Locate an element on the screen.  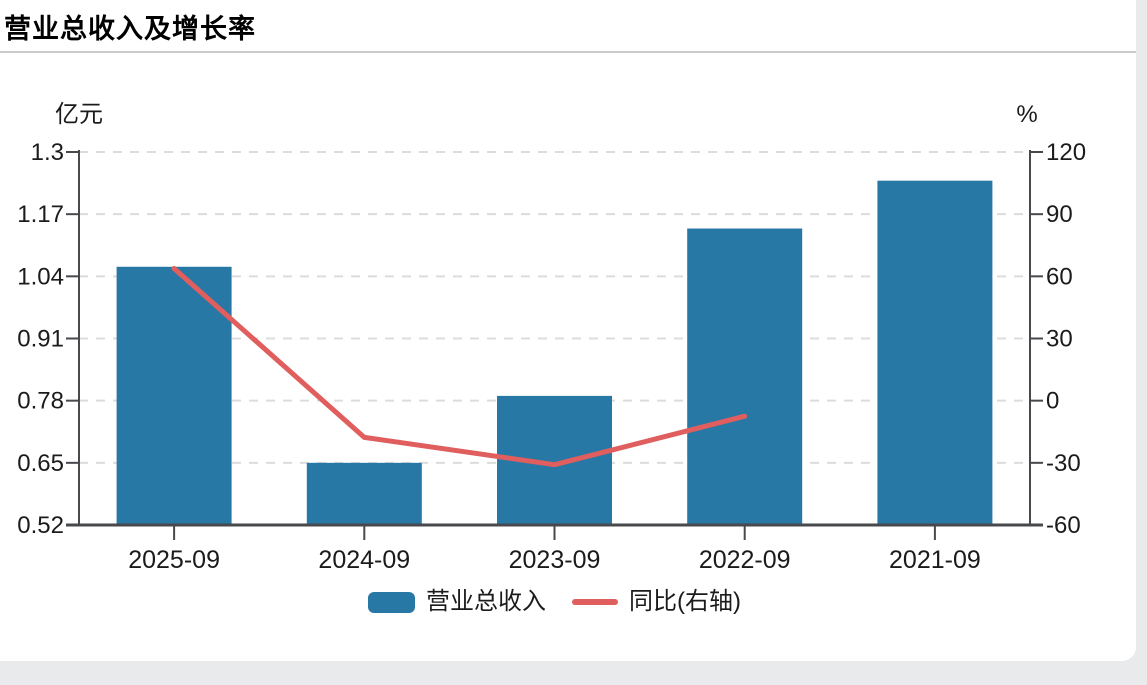
right-axis-unit-label: % is located at coordinates (1026, 114).